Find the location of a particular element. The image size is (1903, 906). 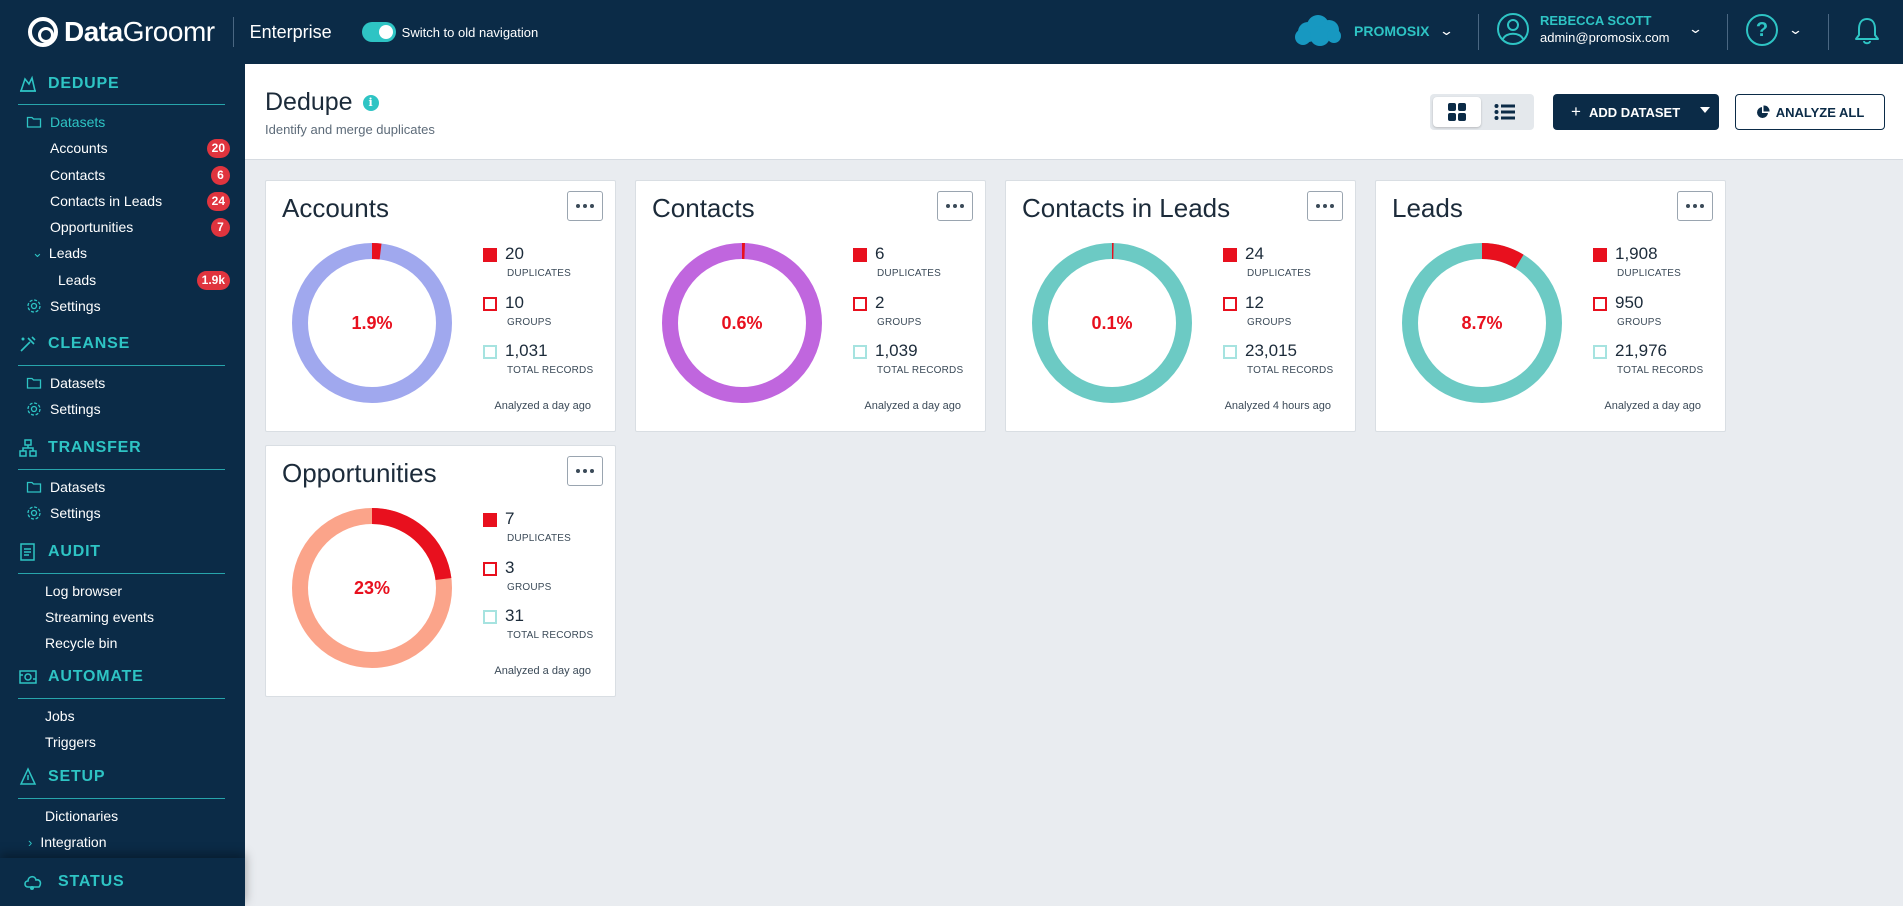

notifications-bell-icon is located at coordinates (1867, 31).